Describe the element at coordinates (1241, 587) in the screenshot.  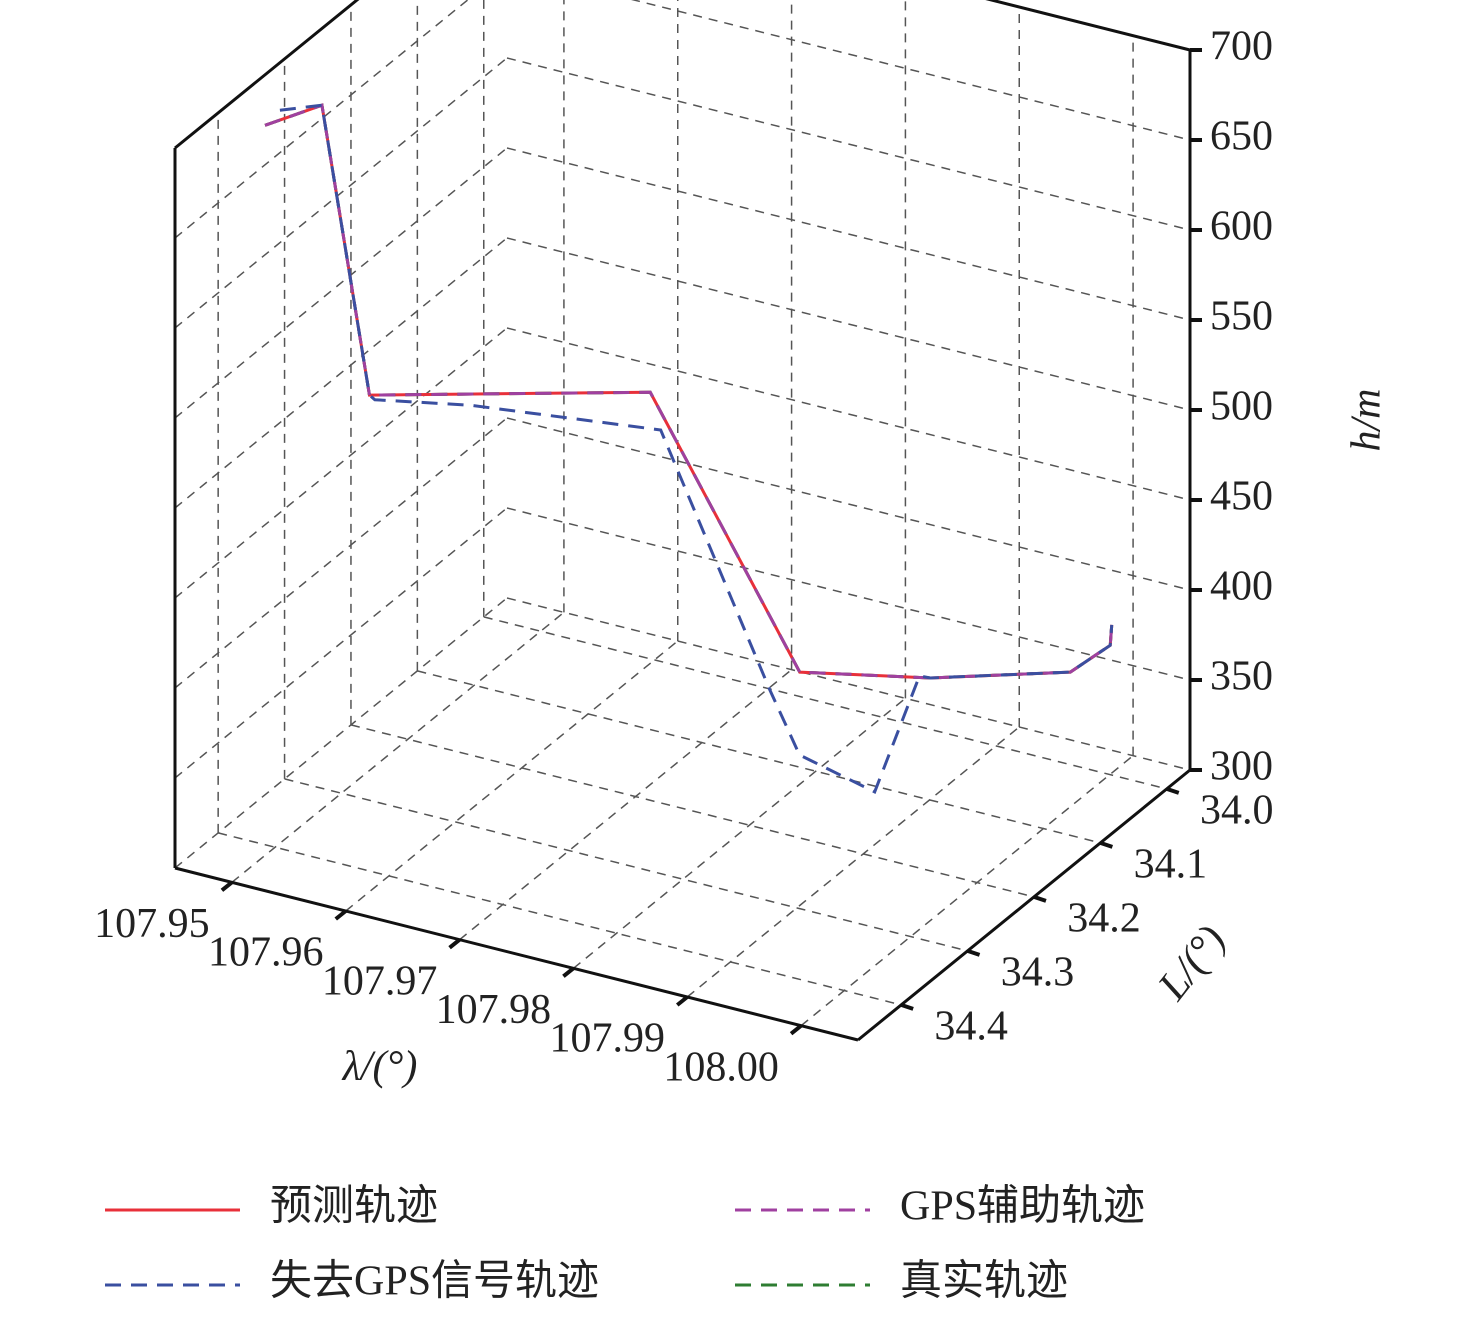
I see `z-tick-label: 400` at that location.